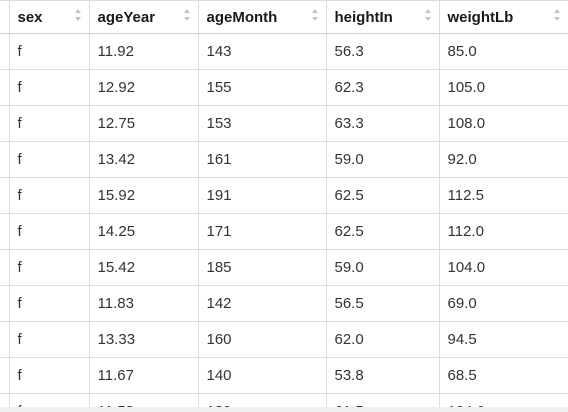  Describe the element at coordinates (49, 17) in the screenshot. I see `column-header-sex: sex` at that location.